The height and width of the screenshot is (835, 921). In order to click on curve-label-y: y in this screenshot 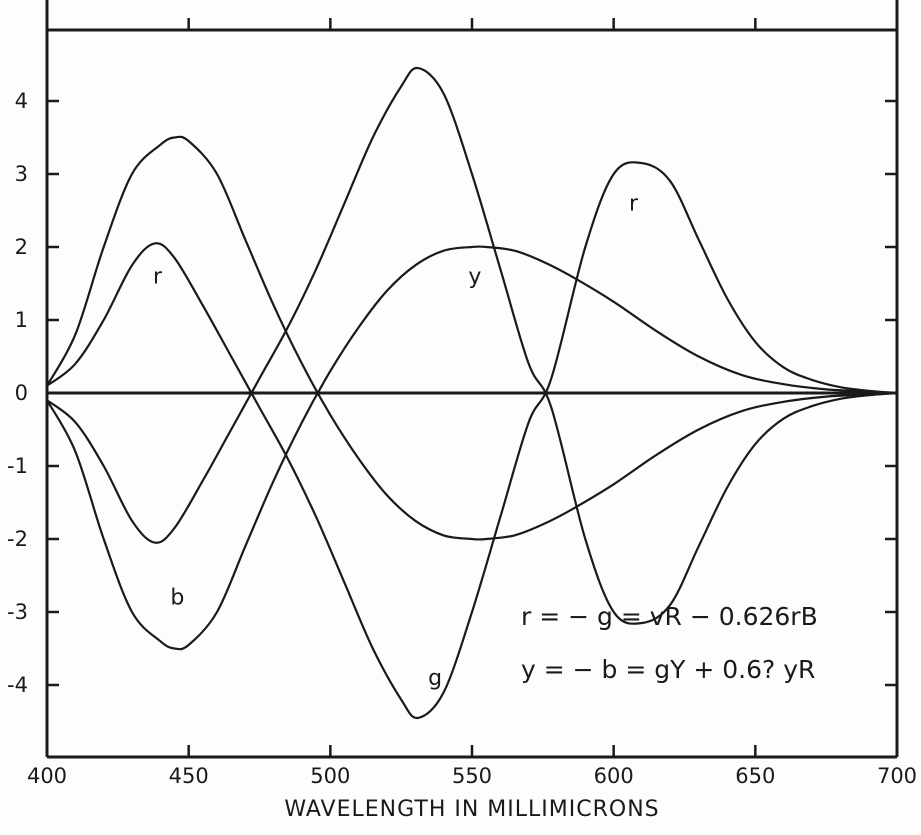, I will do `click(474, 277)`.